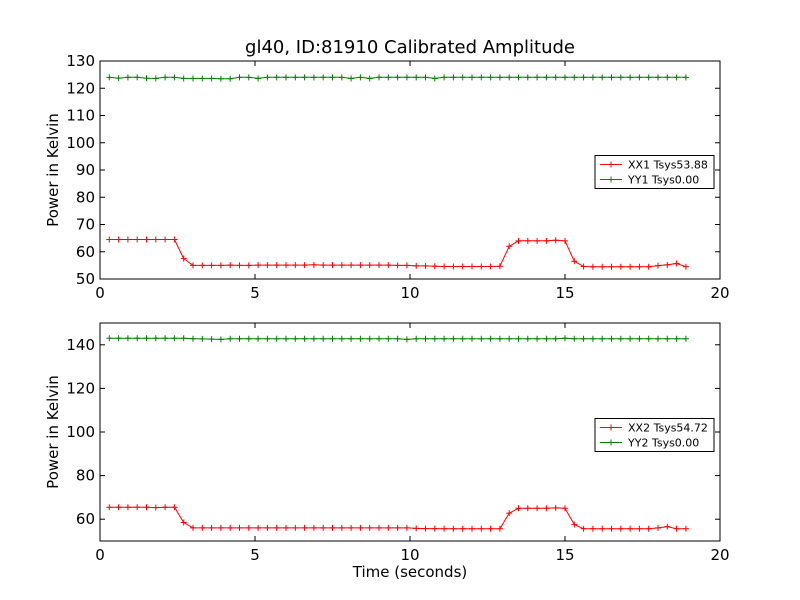 This screenshot has width=800, height=600. I want to click on y-tick-label: 90, so click(85, 170).